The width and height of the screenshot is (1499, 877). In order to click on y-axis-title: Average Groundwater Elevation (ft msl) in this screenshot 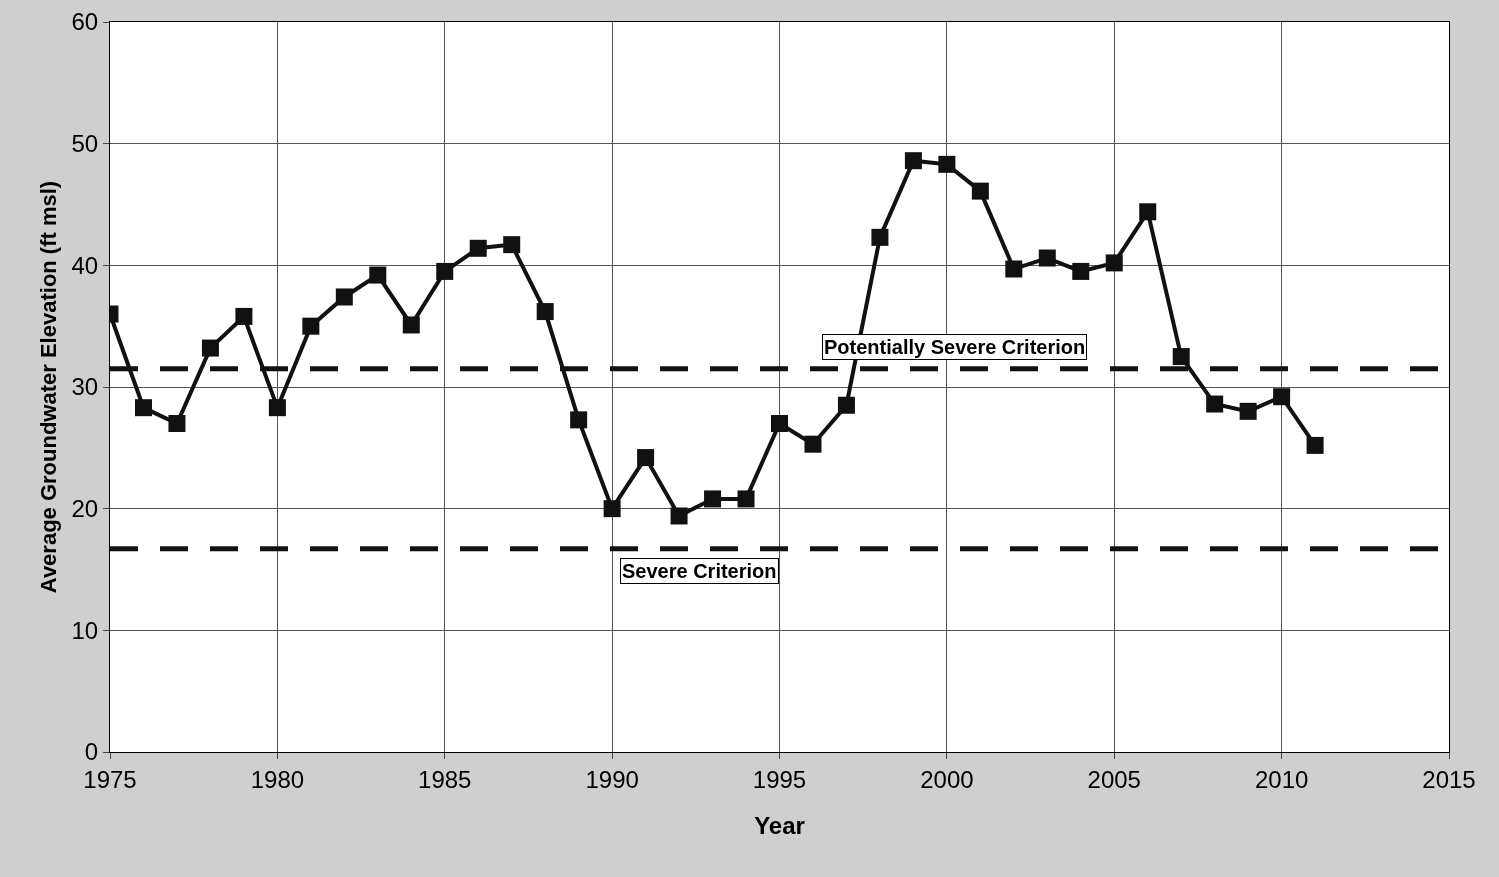, I will do `click(48, 387)`.